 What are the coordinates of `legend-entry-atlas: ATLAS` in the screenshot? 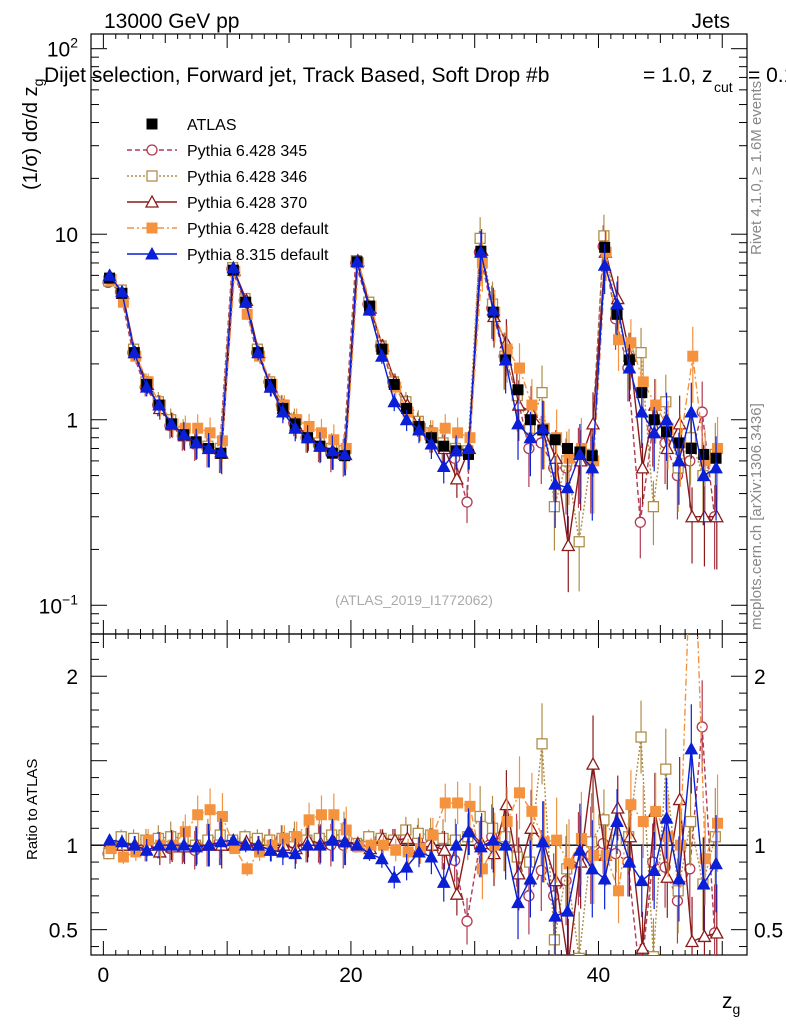 It's located at (191, 125).